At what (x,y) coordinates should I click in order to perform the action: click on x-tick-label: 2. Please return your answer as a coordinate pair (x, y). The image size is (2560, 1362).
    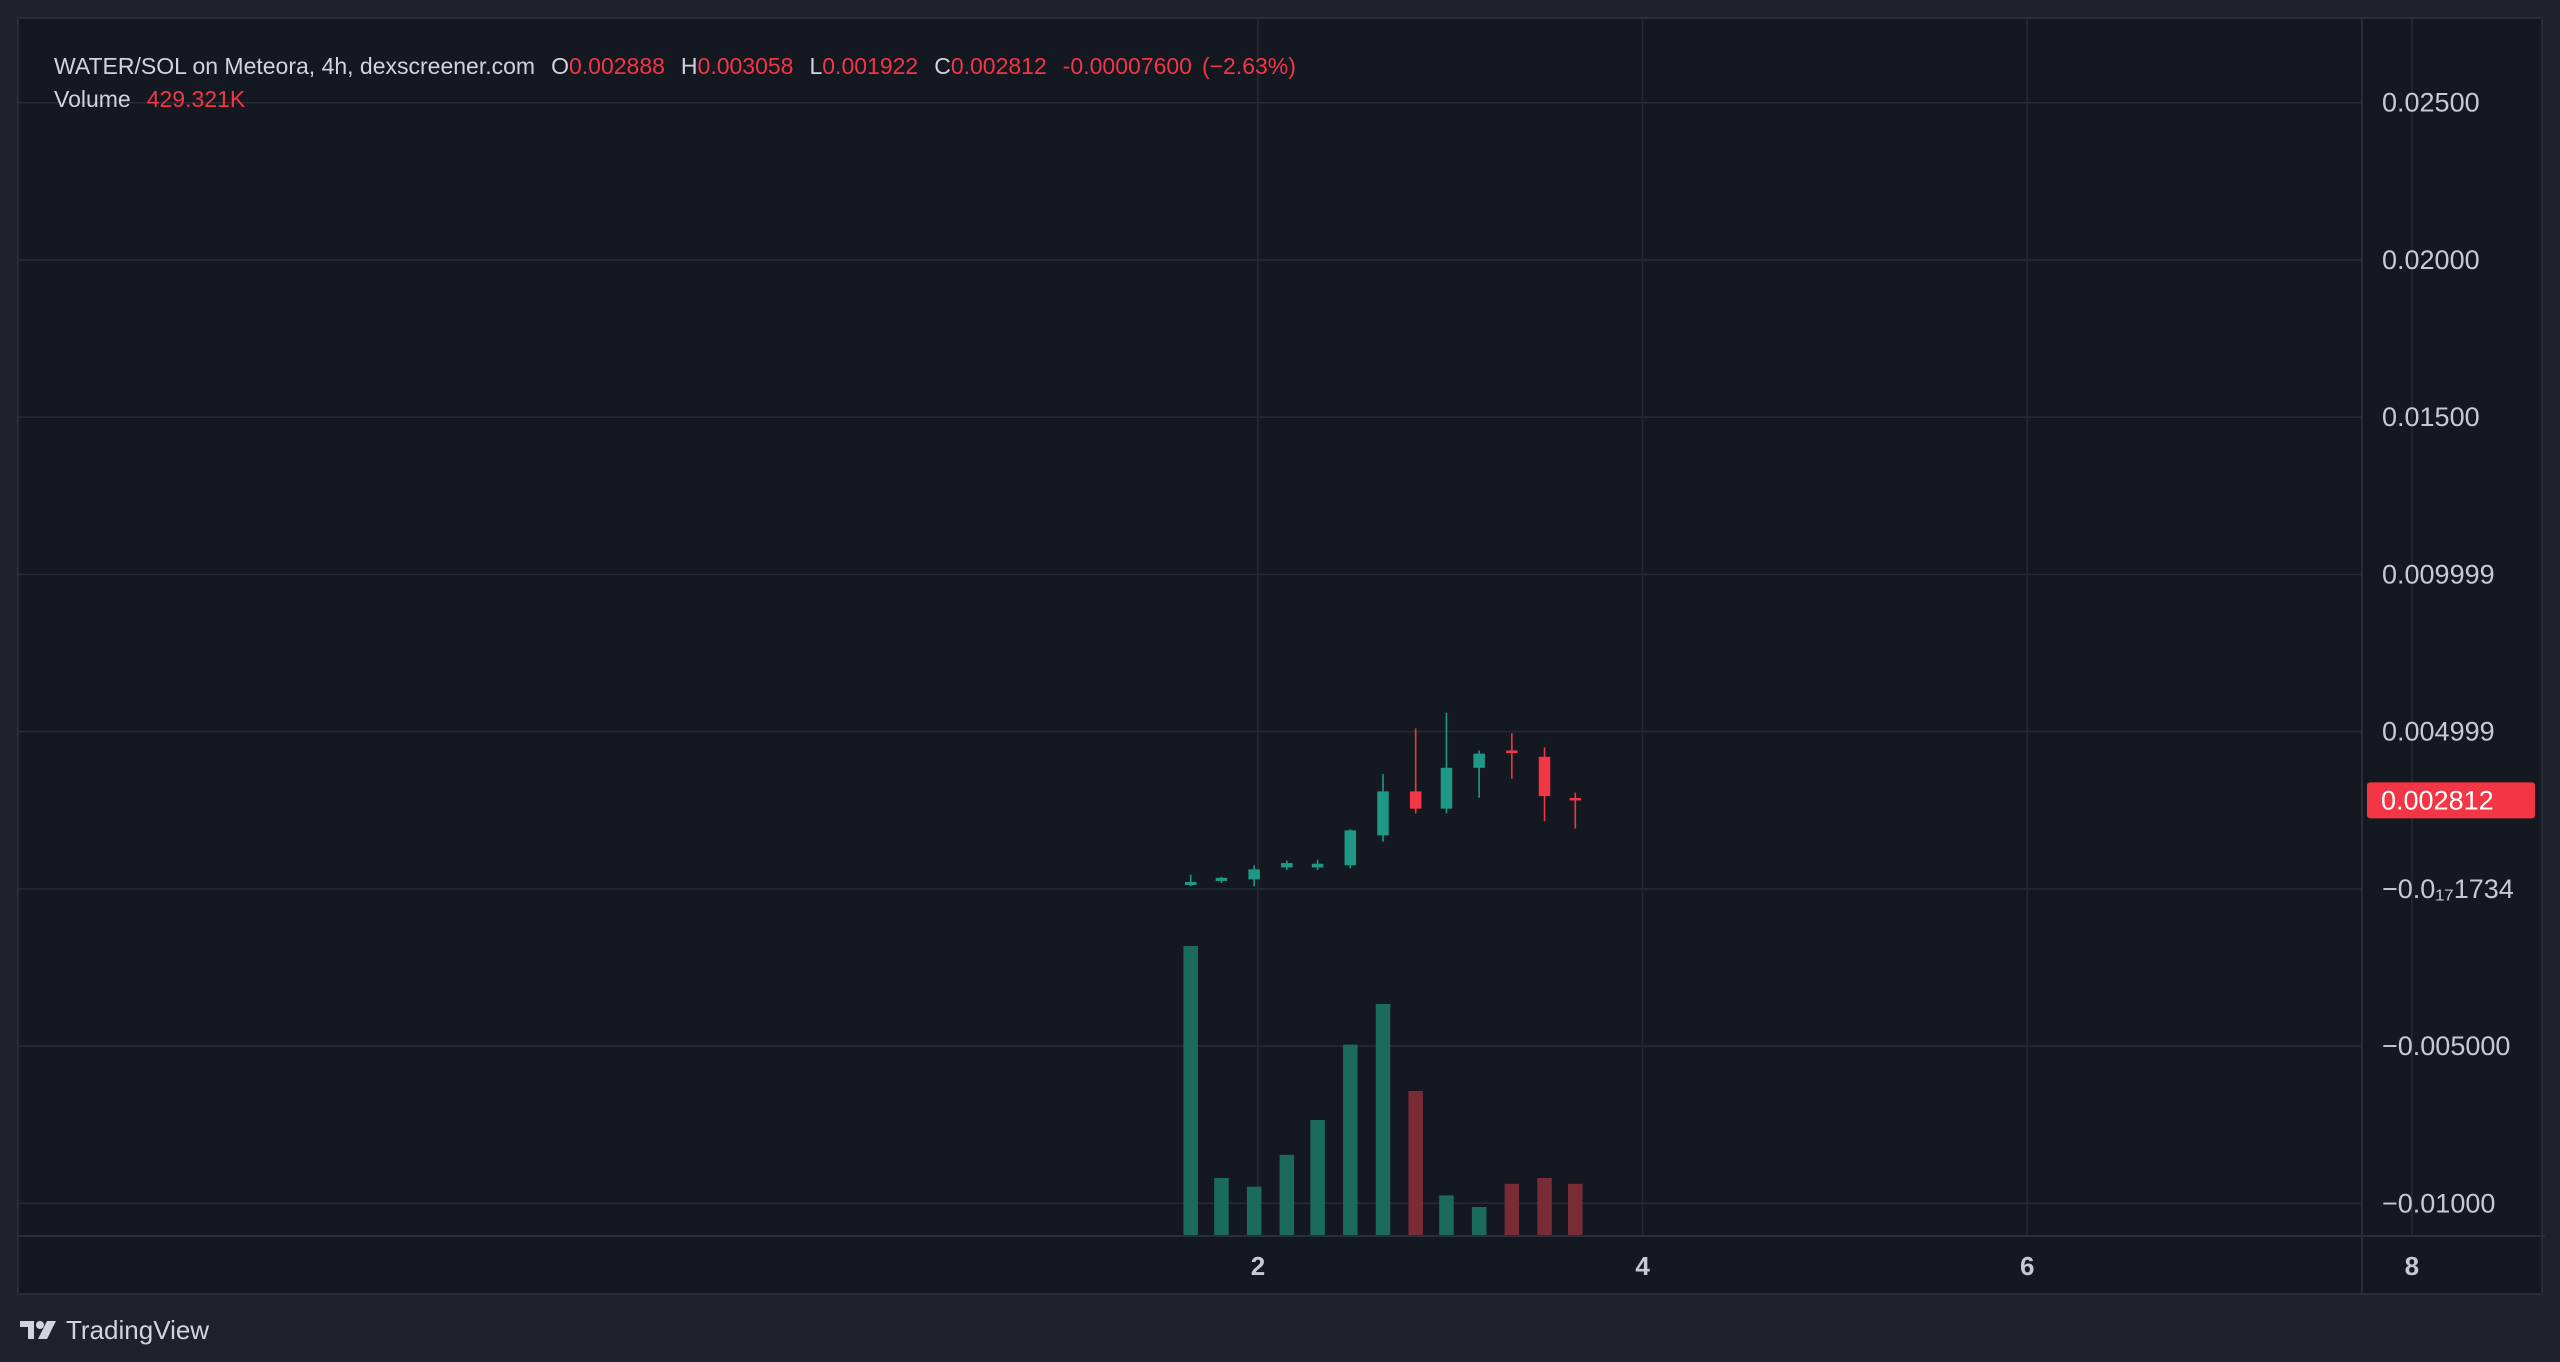
    Looking at the image, I should click on (1258, 1266).